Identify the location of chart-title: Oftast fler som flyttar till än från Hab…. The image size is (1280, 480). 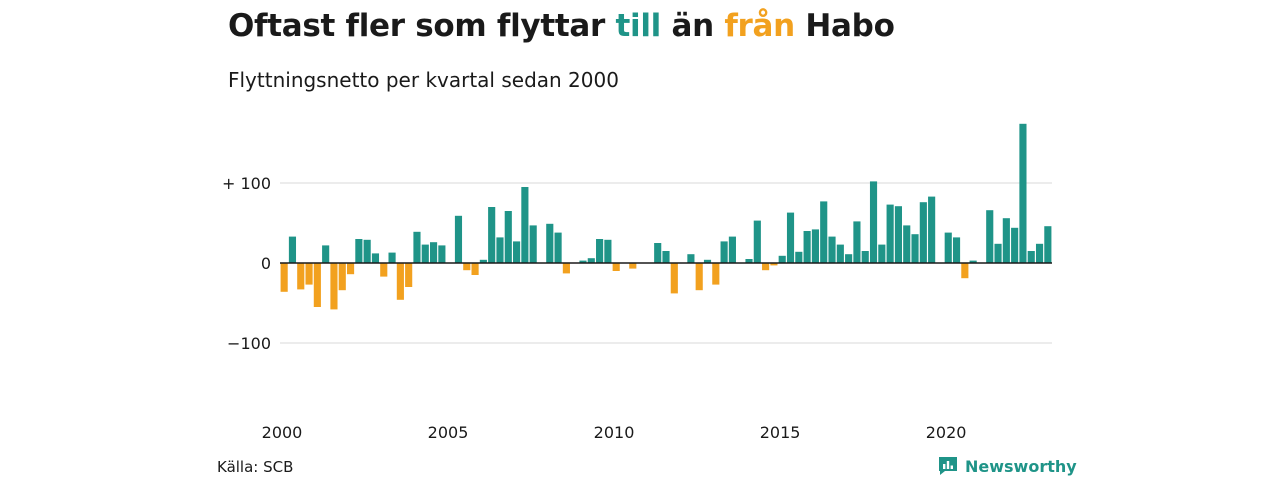
(561, 26).